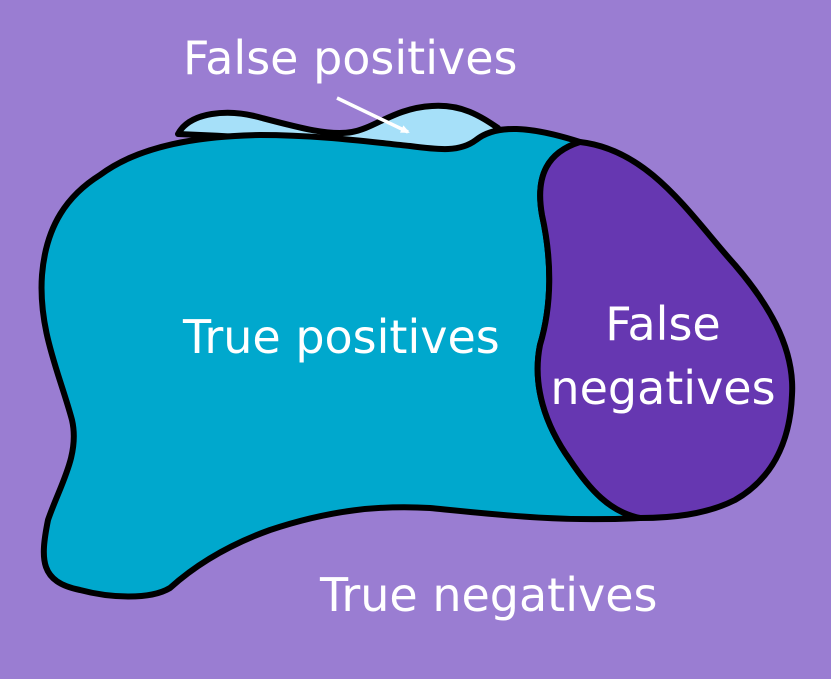 Image resolution: width=831 pixels, height=679 pixels. Describe the element at coordinates (373, 115) in the screenshot. I see `false-positives-arrow` at that location.